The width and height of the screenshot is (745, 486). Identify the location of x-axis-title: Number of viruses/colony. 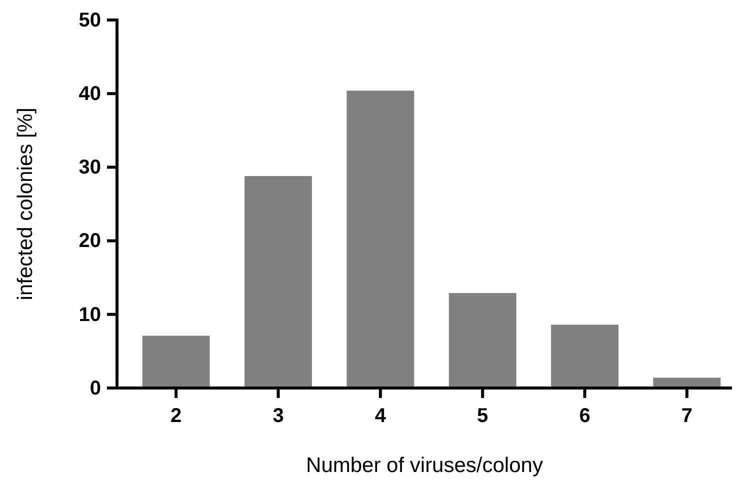
(425, 465).